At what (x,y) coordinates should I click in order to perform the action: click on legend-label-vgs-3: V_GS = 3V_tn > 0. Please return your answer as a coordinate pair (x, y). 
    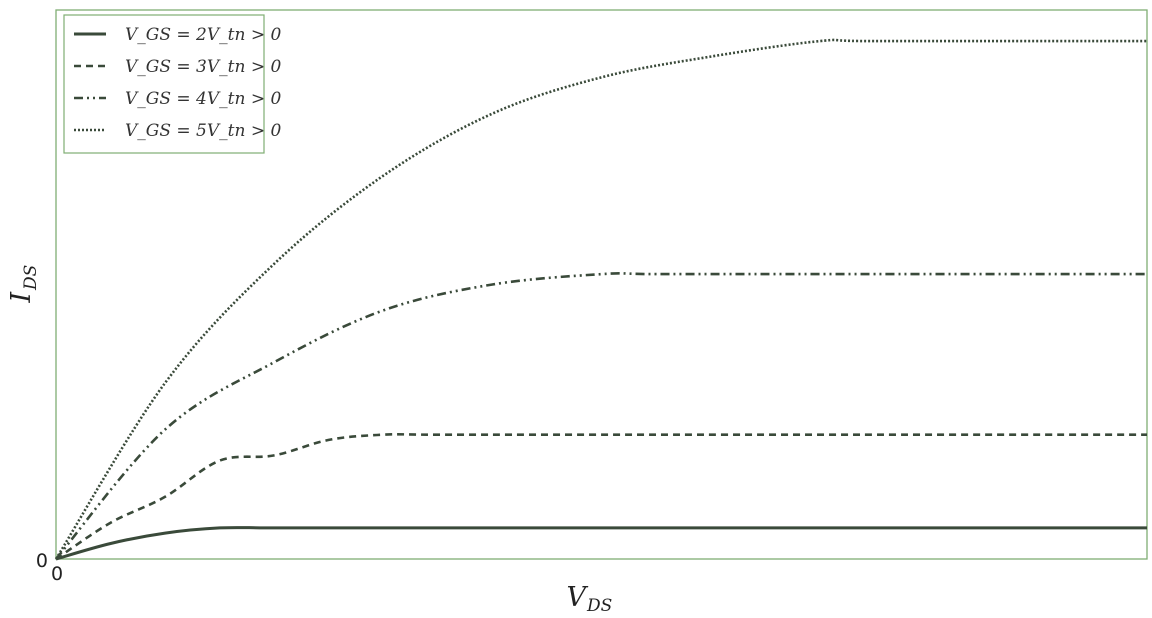
    Looking at the image, I should click on (203, 67).